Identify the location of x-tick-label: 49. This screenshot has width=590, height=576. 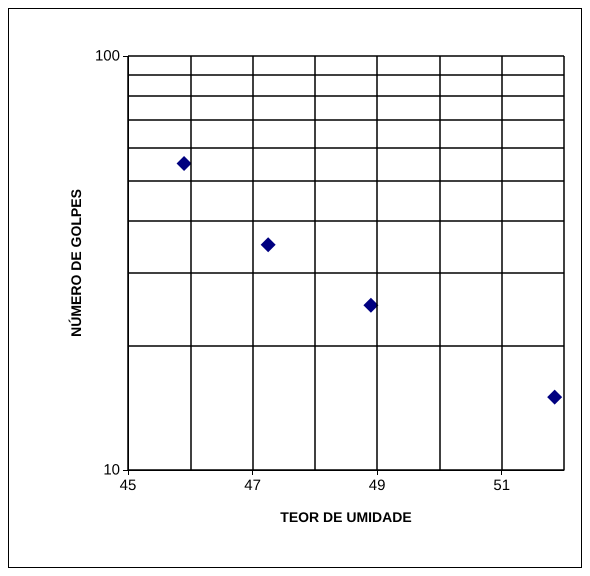
(377, 485).